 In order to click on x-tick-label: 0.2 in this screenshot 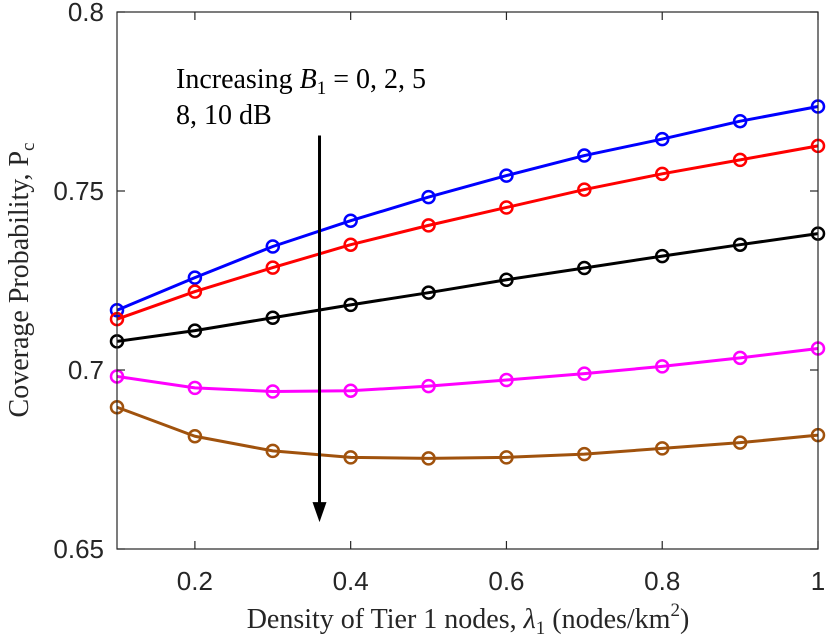, I will do `click(195, 581)`.